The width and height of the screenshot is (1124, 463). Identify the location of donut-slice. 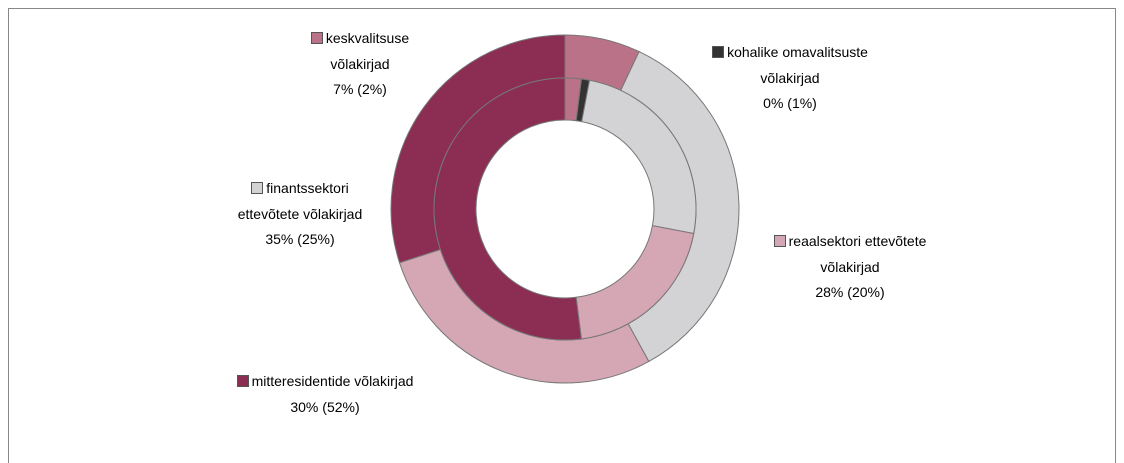
(507, 209).